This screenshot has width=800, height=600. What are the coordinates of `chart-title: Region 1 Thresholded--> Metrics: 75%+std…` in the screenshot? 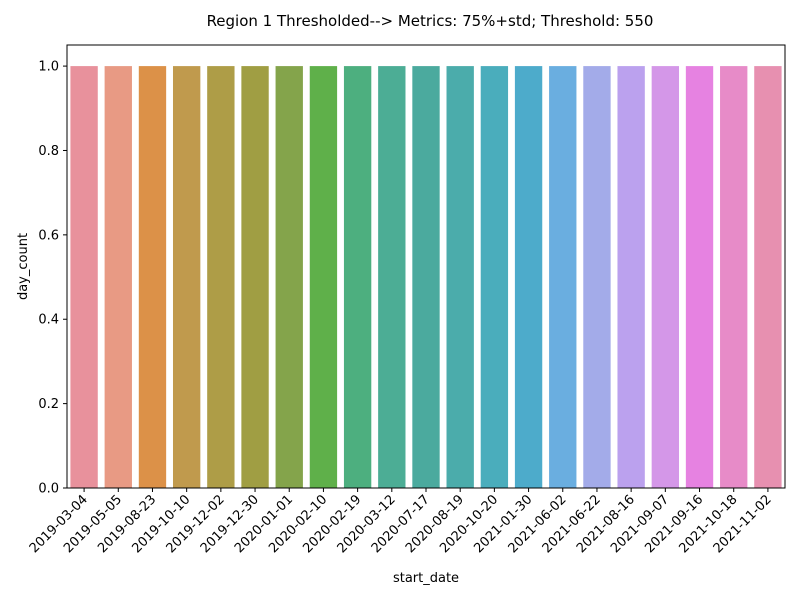 It's located at (430, 21).